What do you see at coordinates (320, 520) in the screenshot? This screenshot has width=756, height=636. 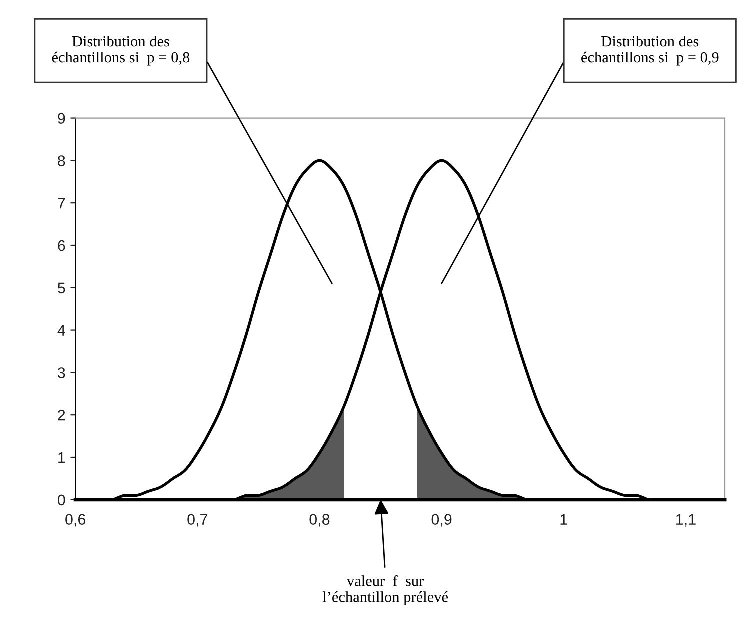 I see `x-tick-label: 0,8` at bounding box center [320, 520].